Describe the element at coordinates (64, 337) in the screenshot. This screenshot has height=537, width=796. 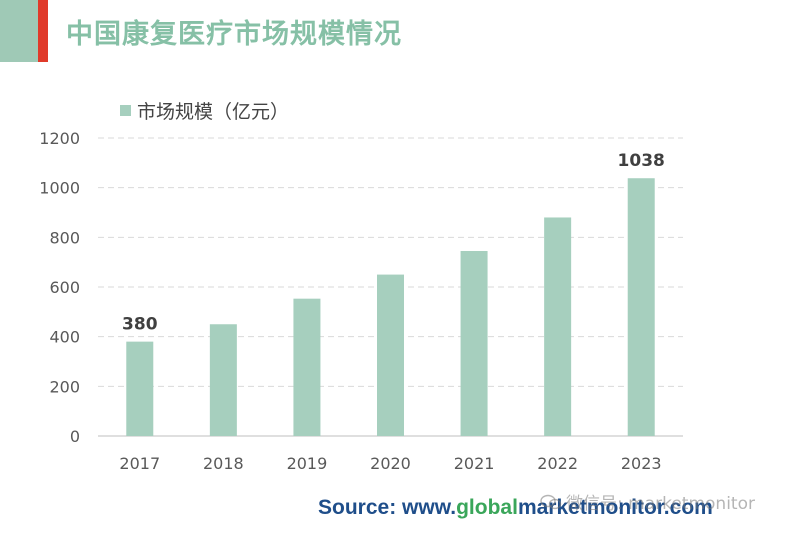
I see `y-tick-label: 400` at that location.